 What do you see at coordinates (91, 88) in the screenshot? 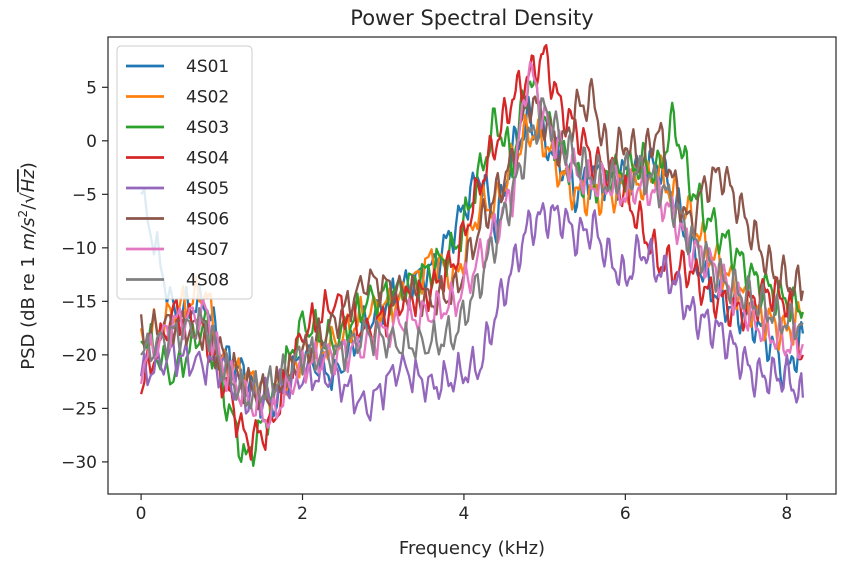
I see `y-tick-label: 5` at bounding box center [91, 88].